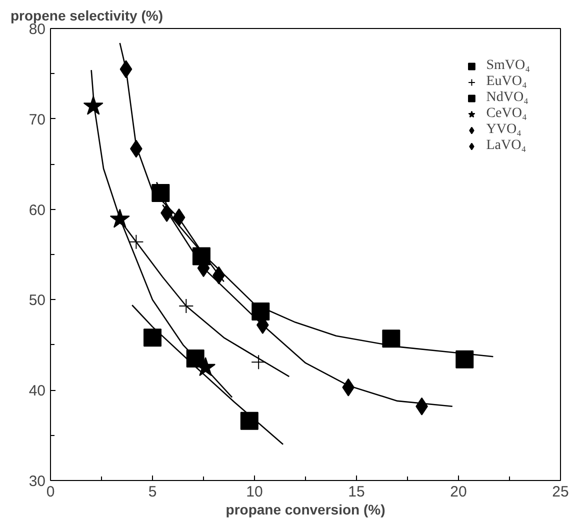 The image size is (579, 524). I want to click on x-axis-title: propane conversion (%), so click(306, 510).